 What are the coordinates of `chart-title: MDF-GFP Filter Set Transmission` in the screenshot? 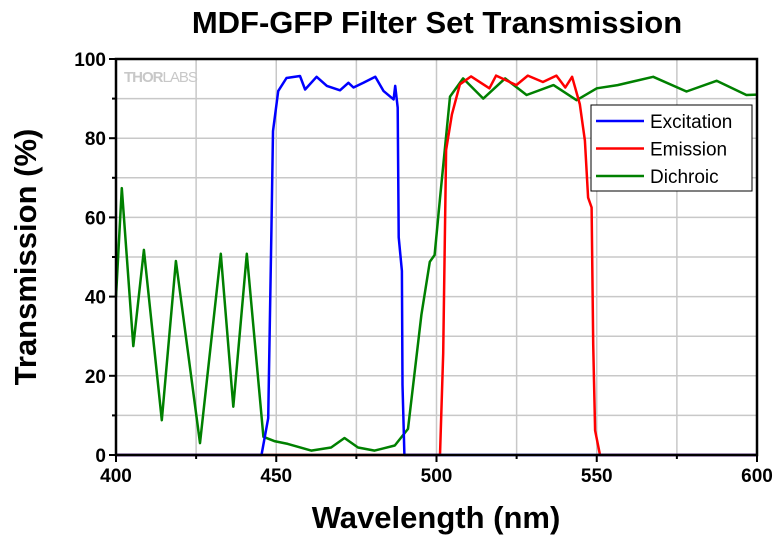 It's located at (437, 22).